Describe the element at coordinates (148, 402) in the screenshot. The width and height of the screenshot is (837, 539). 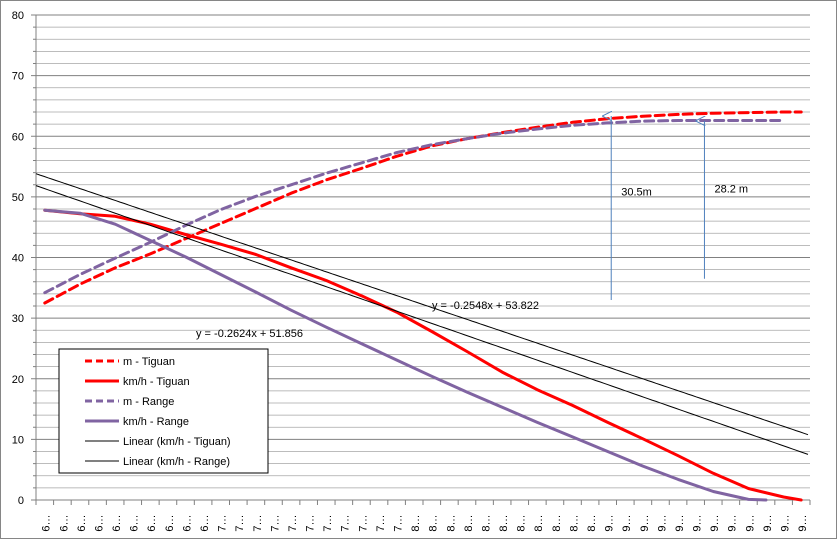
I see `legend-label-m-range: m - Range` at that location.